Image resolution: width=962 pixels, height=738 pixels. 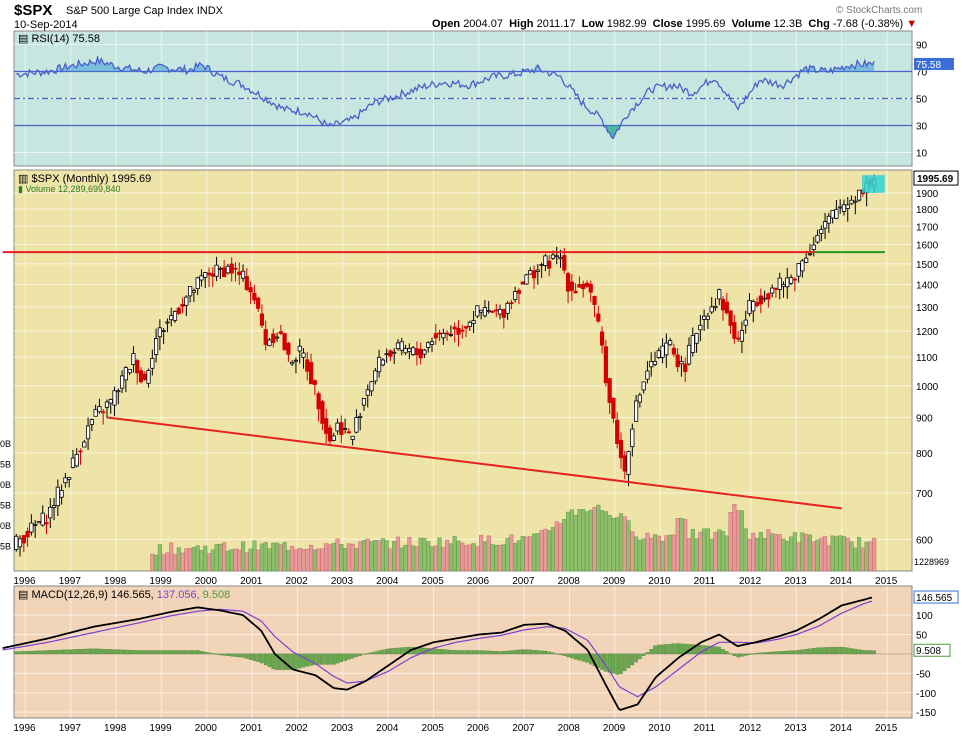 I want to click on down-arrow-icon: ▼, so click(x=912, y=24).